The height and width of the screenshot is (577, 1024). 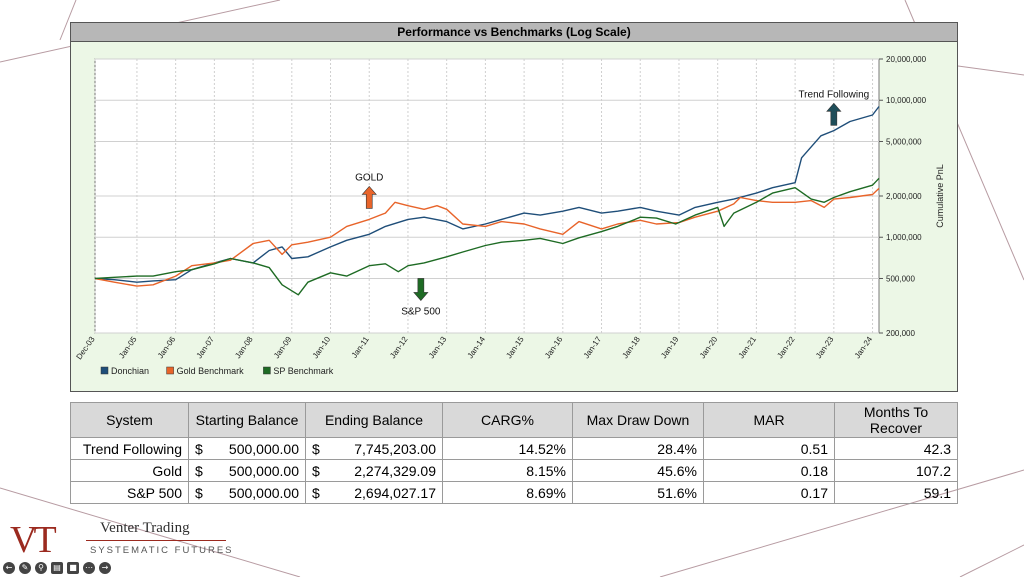 What do you see at coordinates (896, 420) in the screenshot?
I see `col-header-months-to-recover: Months To Recover` at bounding box center [896, 420].